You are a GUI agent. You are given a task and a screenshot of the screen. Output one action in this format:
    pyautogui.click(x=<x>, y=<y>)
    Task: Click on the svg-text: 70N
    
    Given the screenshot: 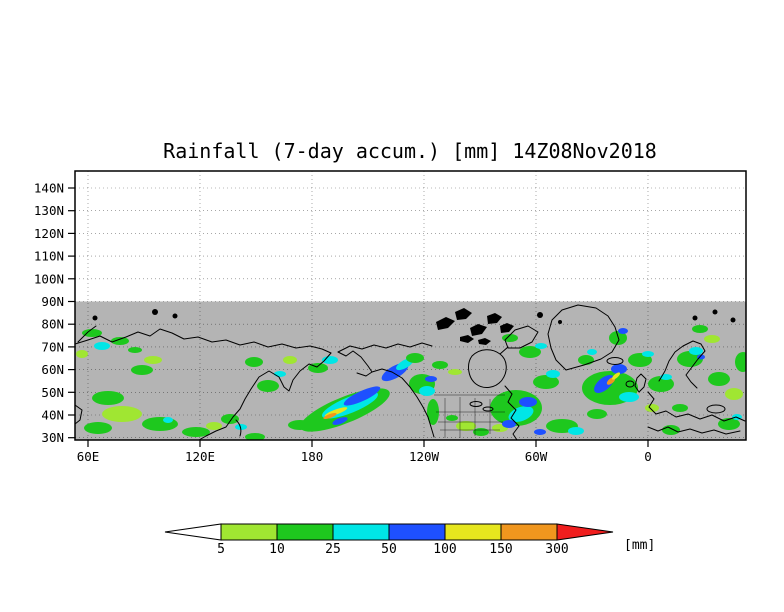 What is the action you would take?
    pyautogui.click(x=52, y=346)
    